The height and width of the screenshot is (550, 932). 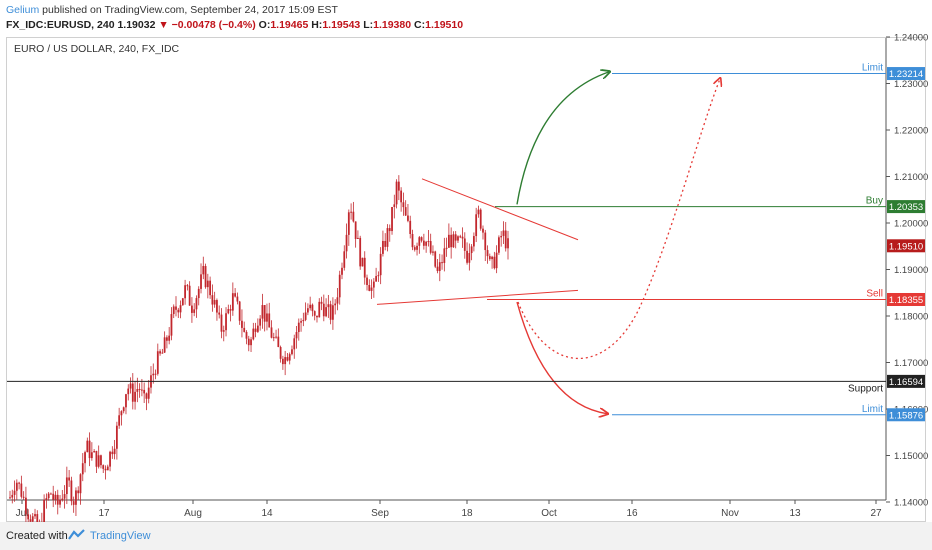 What do you see at coordinates (906, 74) in the screenshot?
I see `limit-upper-price-tag` at bounding box center [906, 74].